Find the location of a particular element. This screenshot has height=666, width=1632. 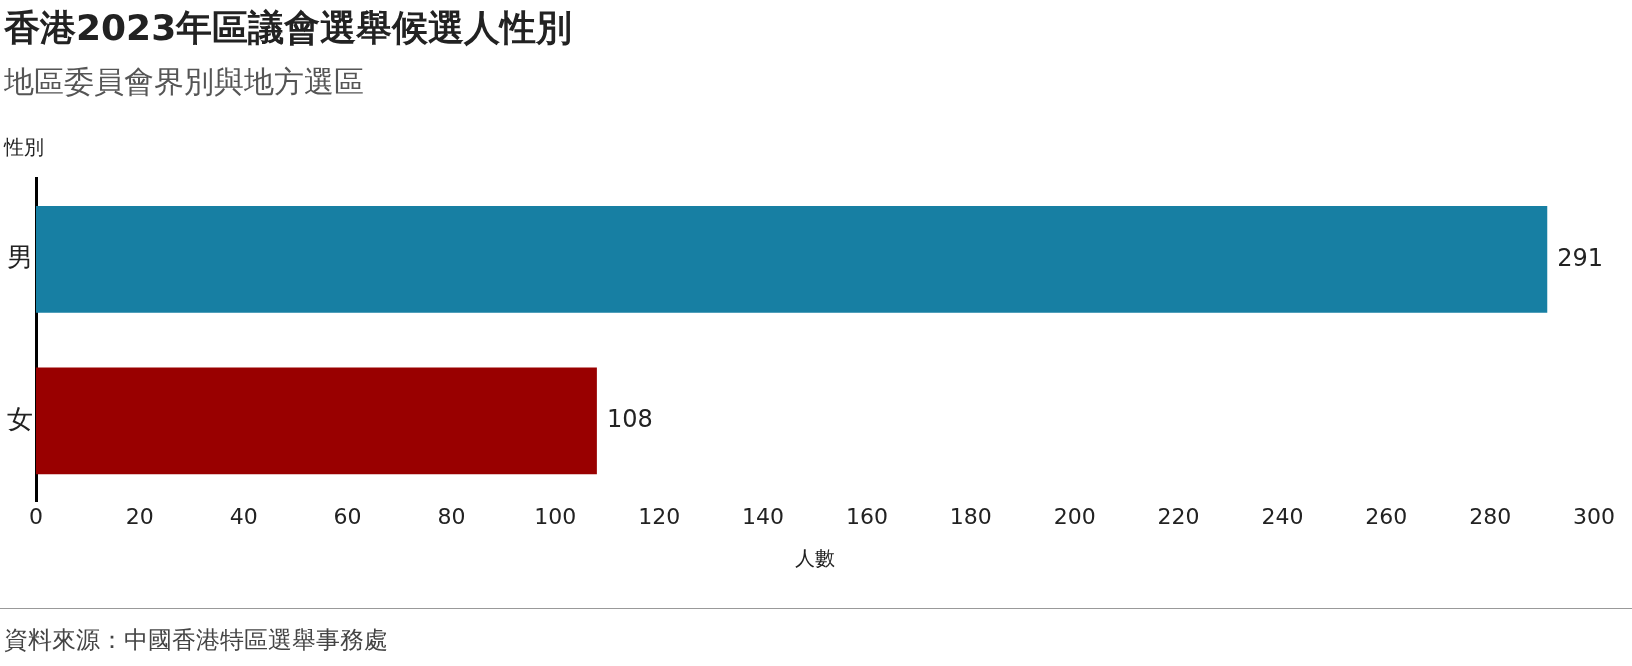

x-tick-label: 160 is located at coordinates (866, 516).